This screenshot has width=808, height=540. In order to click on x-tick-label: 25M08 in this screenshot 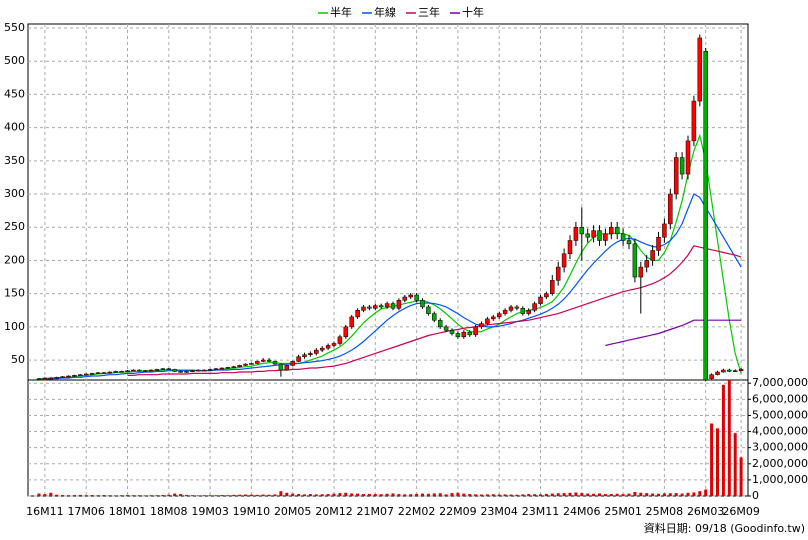, I will do `click(665, 511)`.